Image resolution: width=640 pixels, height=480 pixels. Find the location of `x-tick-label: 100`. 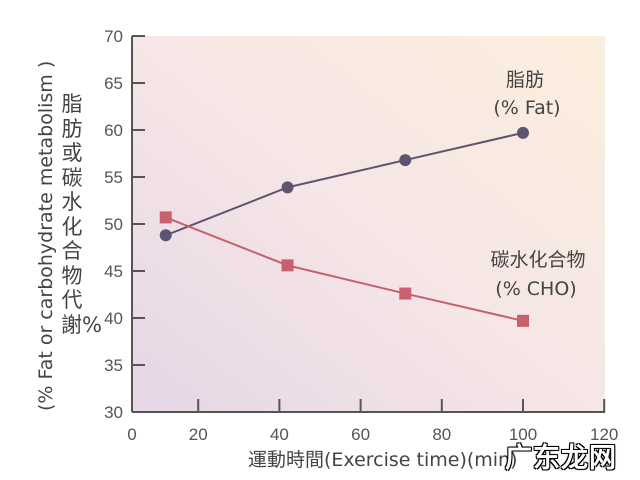

x-tick-label: 100 is located at coordinates (523, 434).